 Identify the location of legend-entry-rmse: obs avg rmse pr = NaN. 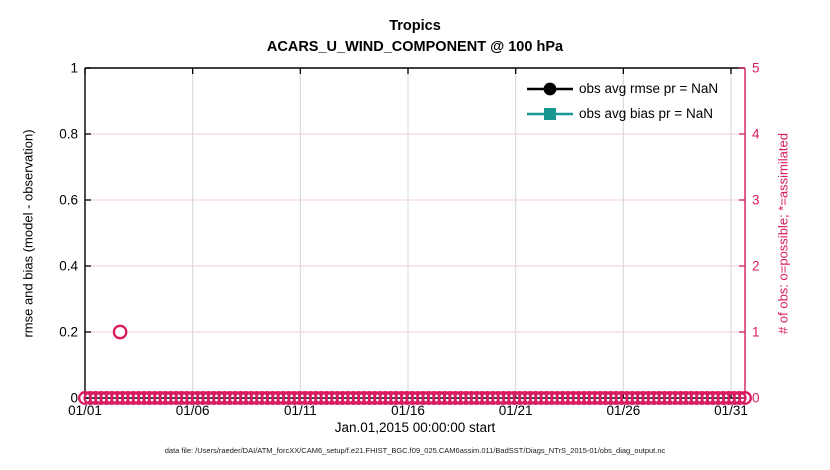
(622, 88).